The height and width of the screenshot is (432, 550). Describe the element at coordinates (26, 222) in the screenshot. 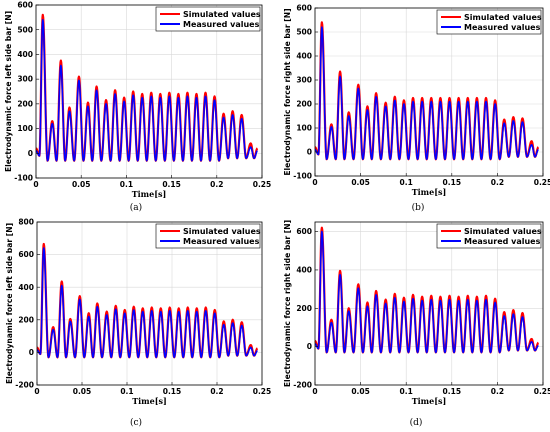

I see `y-tick-label: 800` at that location.